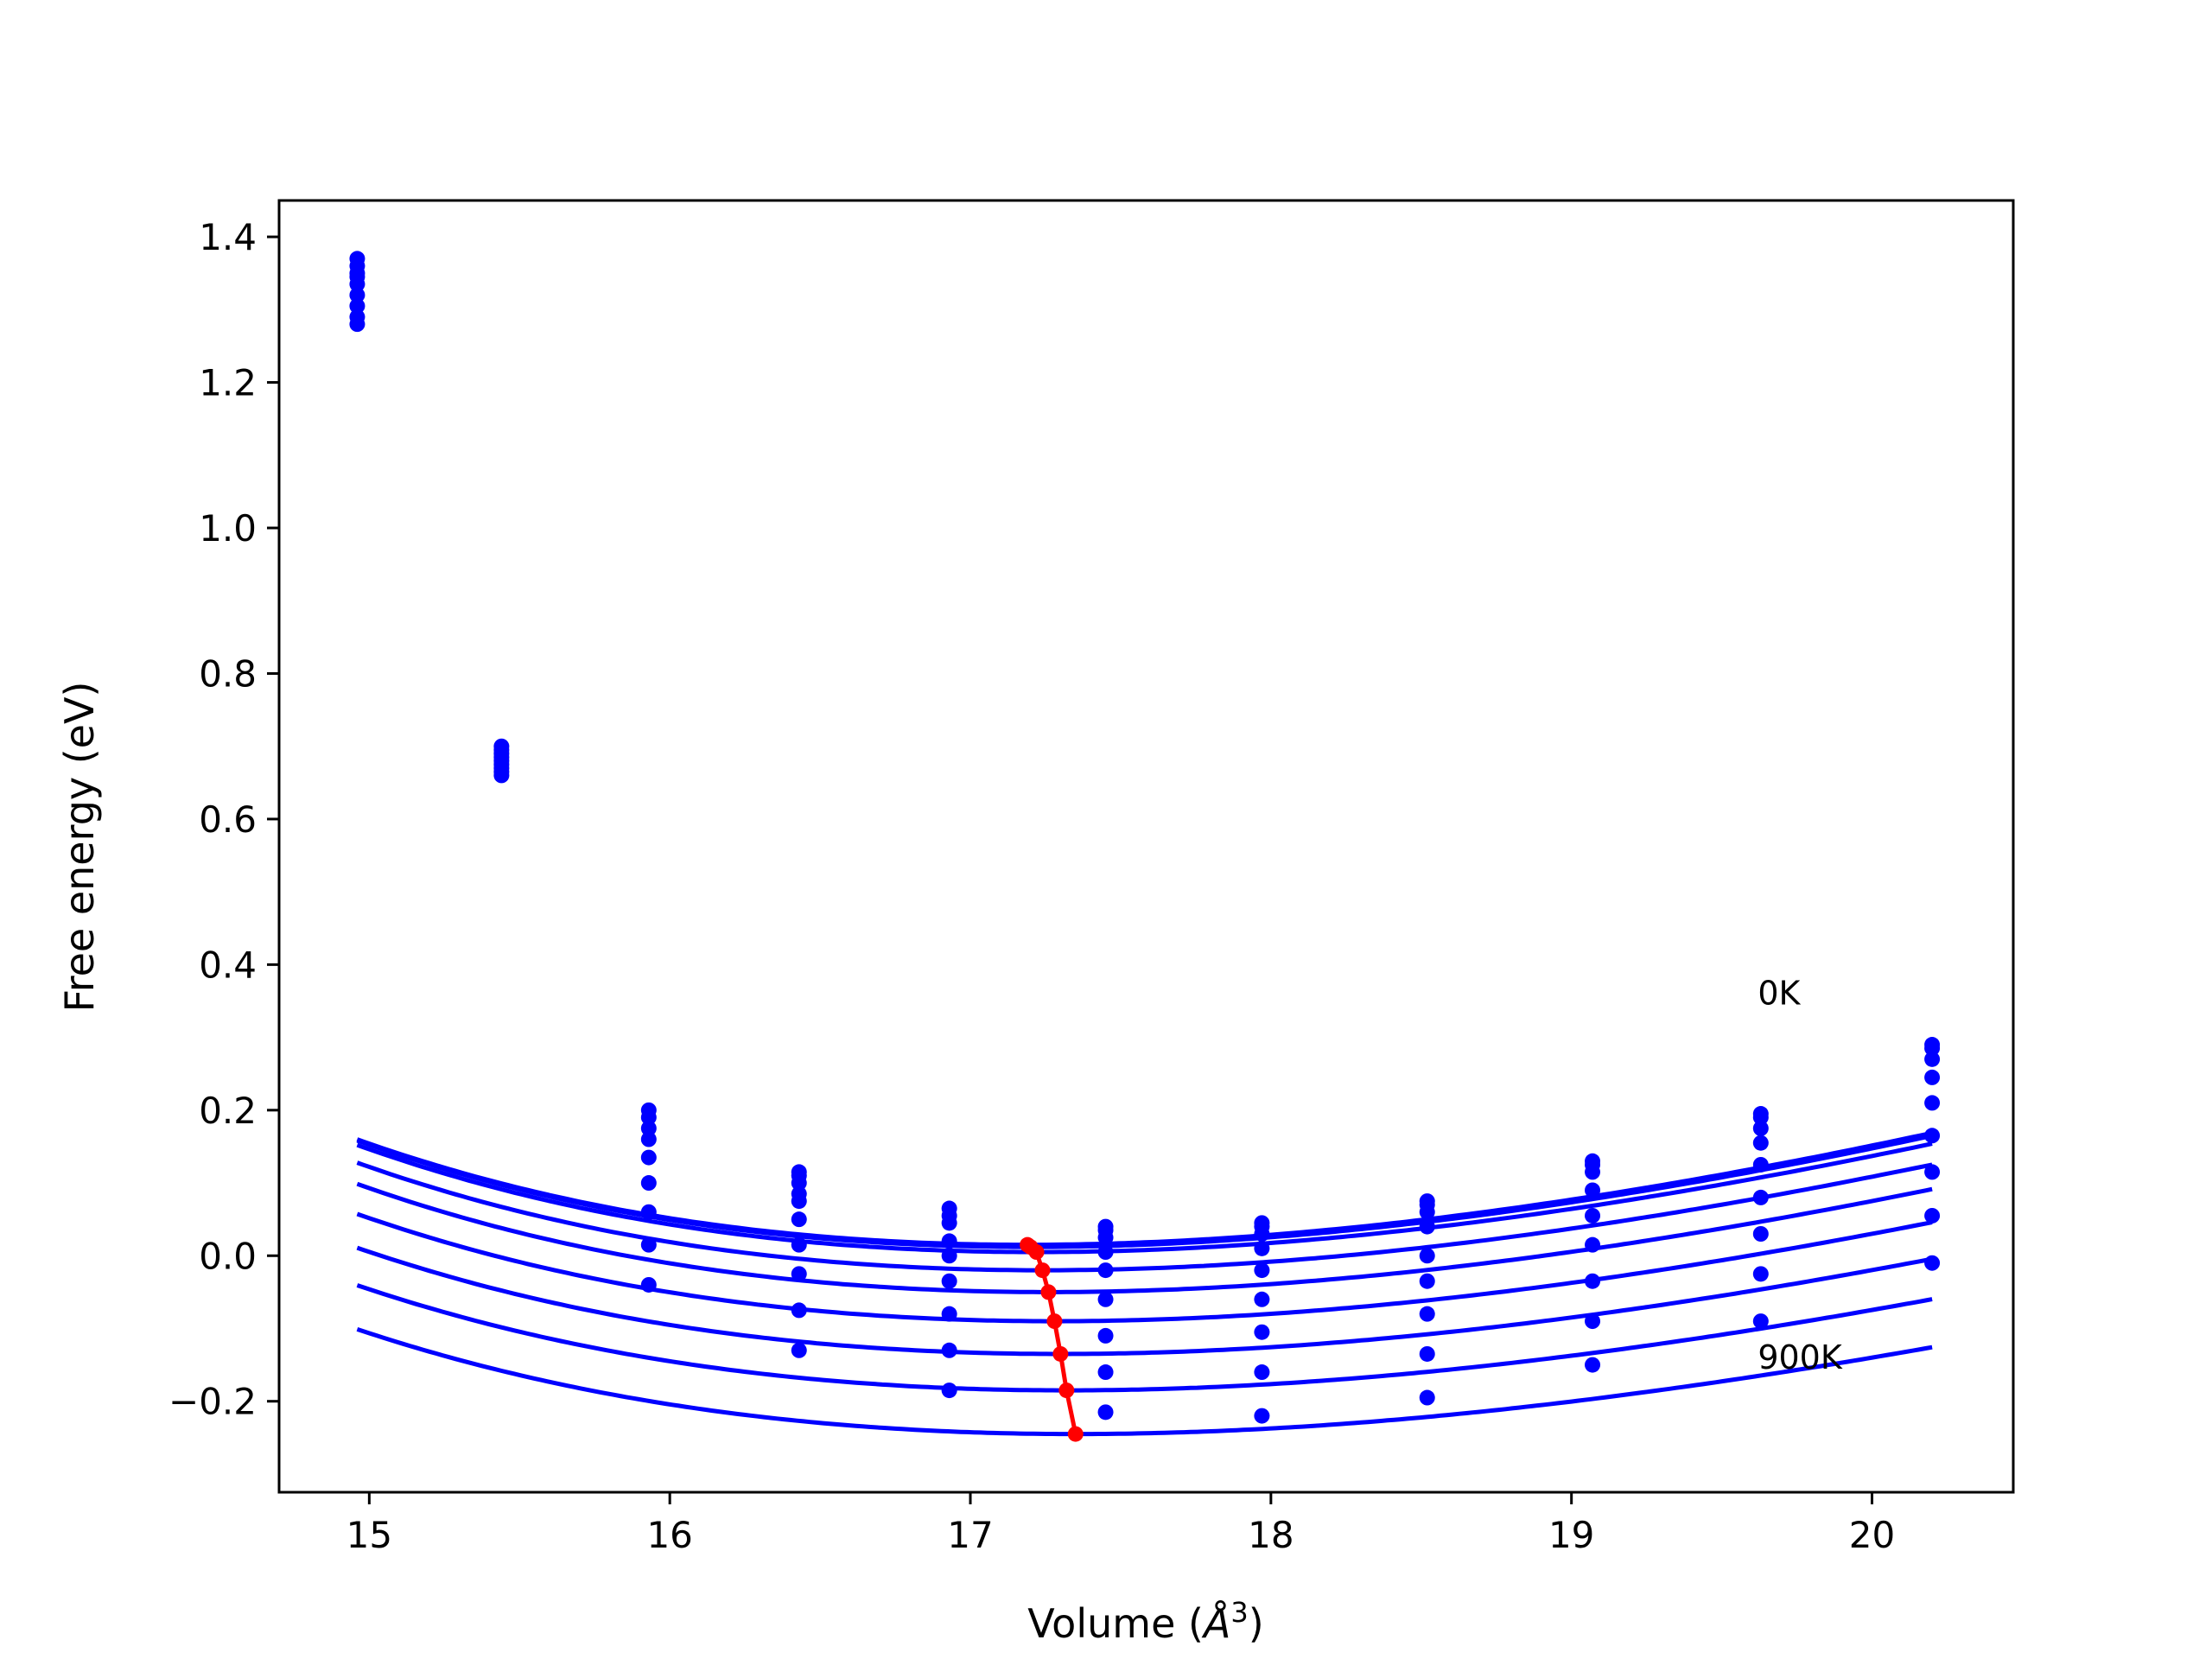 This screenshot has width=2212, height=1659. What do you see at coordinates (228, 965) in the screenshot?
I see `y-tick-label: 0.4` at bounding box center [228, 965].